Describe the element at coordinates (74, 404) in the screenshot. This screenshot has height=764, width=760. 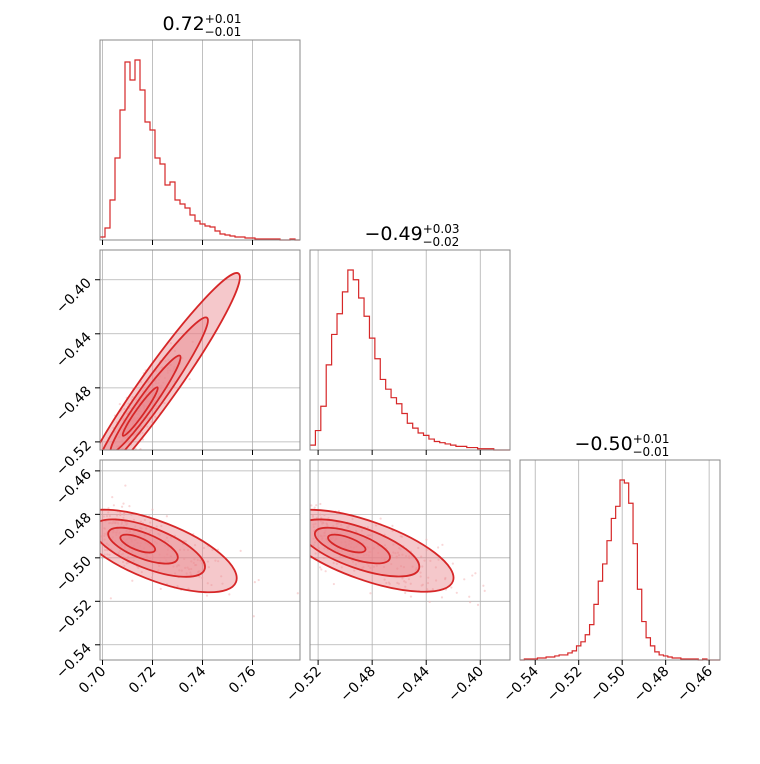
I see `pair-panel-0-1-ytick-label-1: −0.48` at that location.